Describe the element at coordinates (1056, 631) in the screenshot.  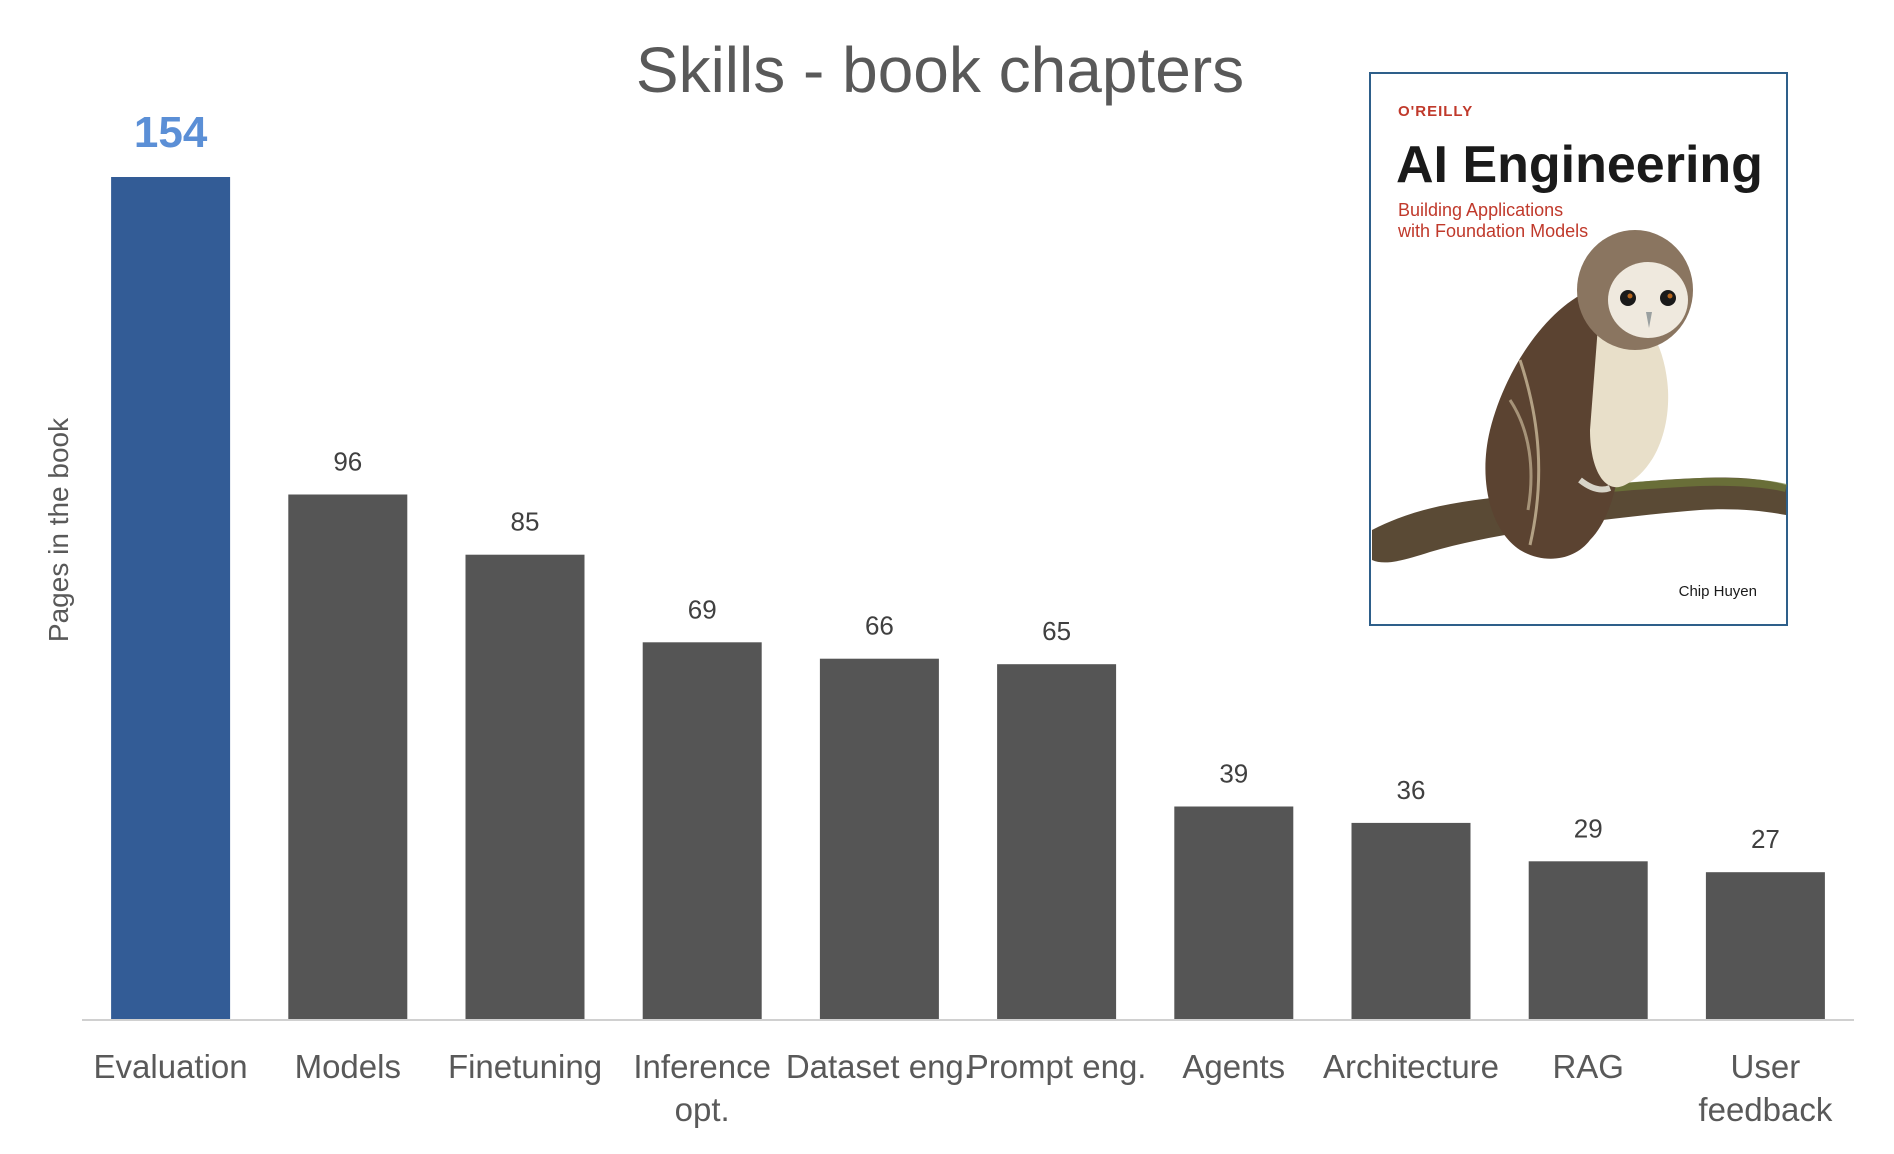
I see `value-label-5: 65` at that location.